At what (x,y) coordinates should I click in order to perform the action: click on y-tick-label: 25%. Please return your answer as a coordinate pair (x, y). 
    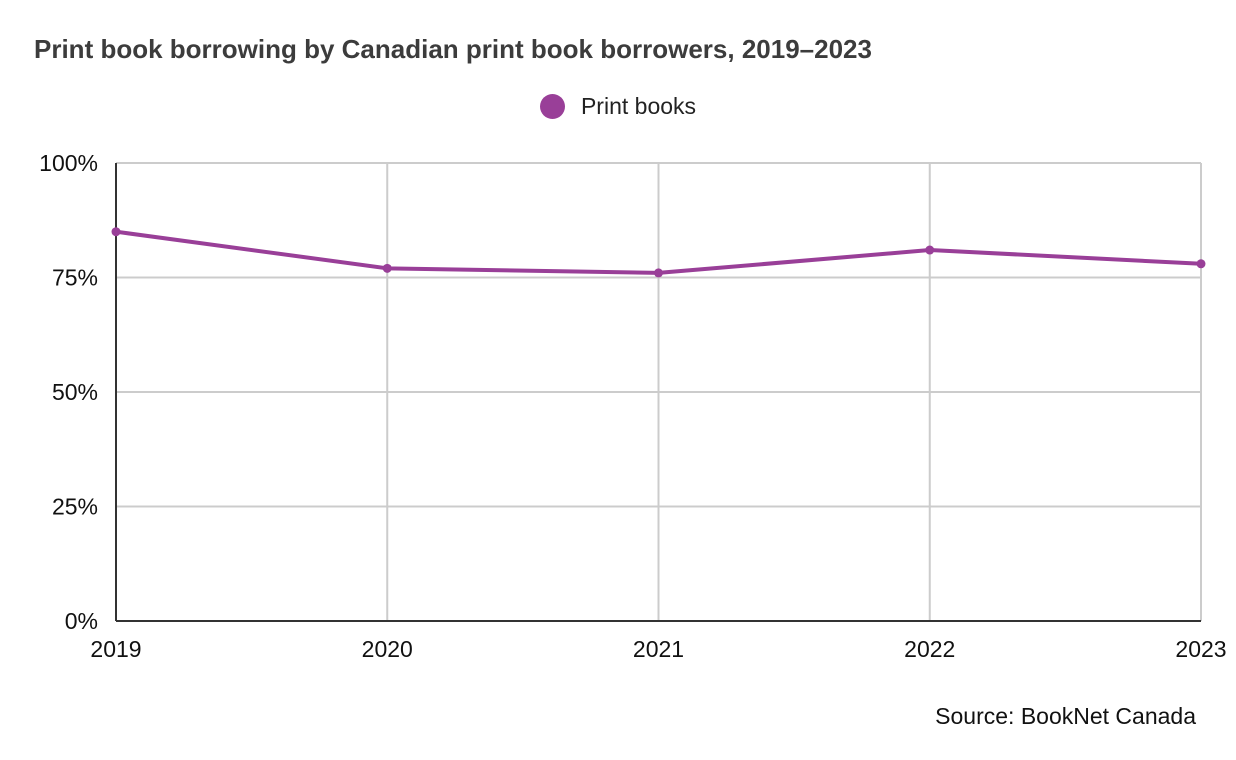
    Looking at the image, I should click on (75, 507).